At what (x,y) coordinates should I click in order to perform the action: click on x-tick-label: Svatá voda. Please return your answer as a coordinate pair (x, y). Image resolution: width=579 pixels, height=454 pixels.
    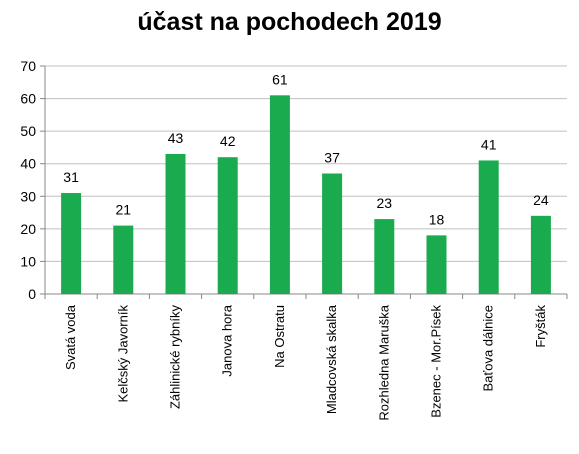
    Looking at the image, I should click on (70, 337).